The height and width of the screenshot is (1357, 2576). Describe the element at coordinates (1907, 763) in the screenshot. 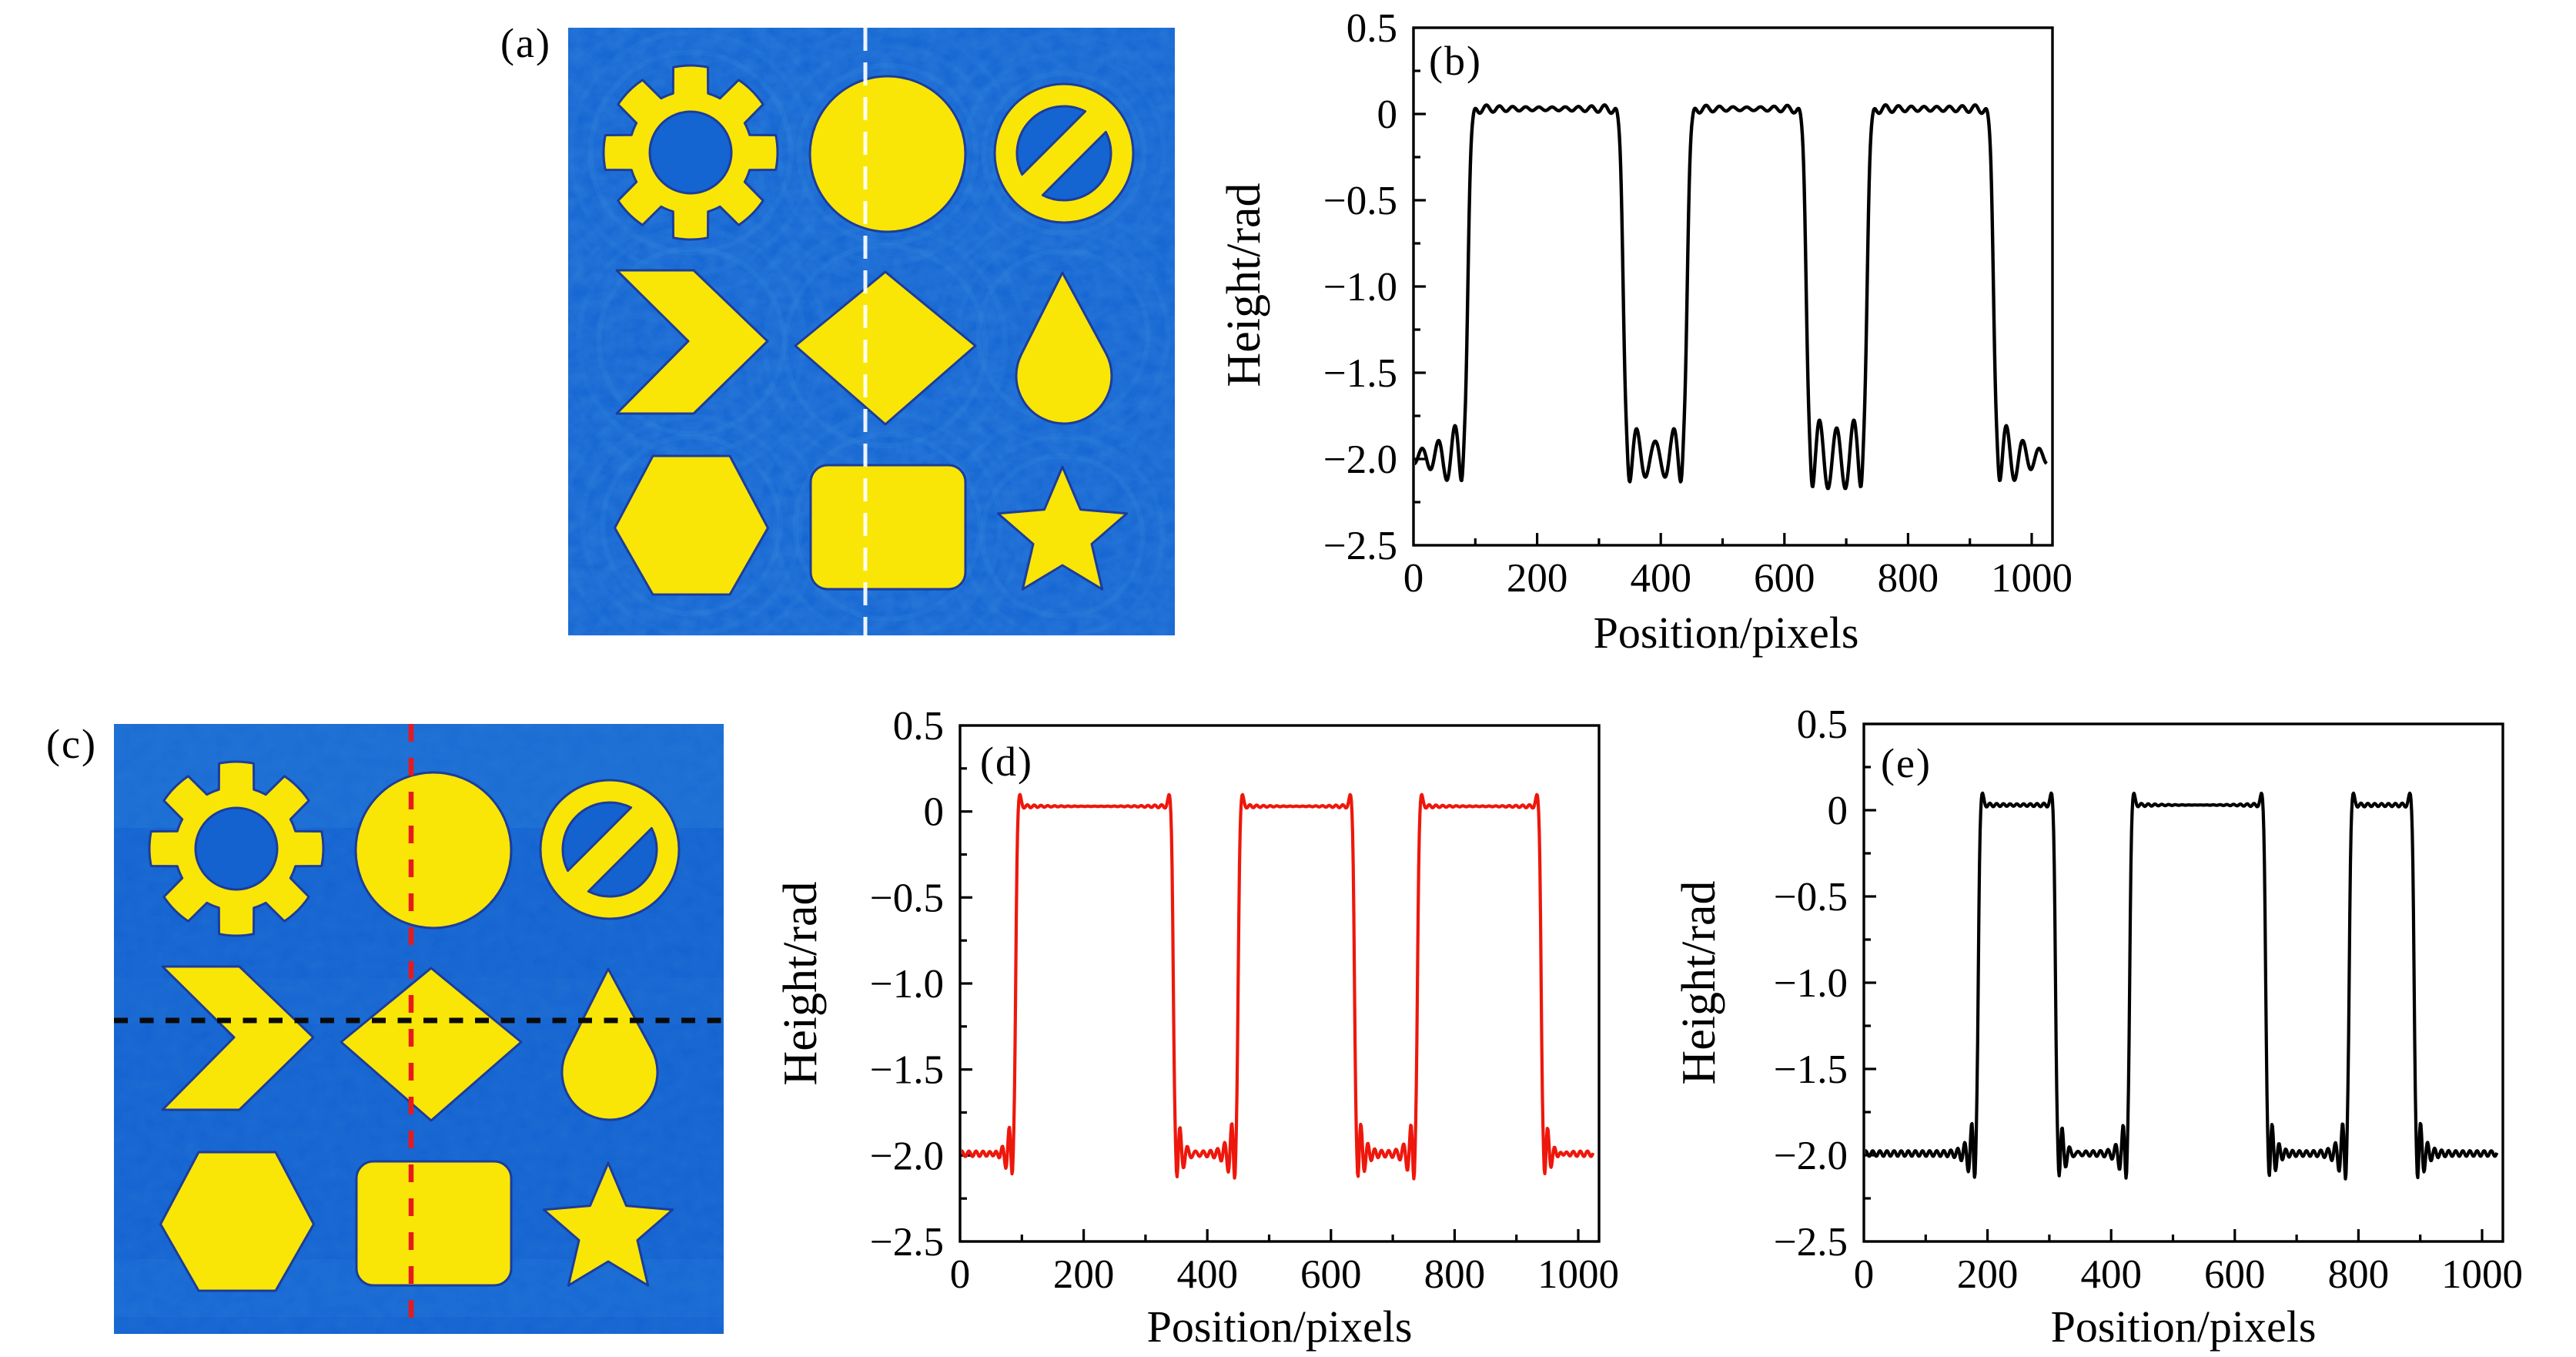

I see `svg-text: (e)` at that location.